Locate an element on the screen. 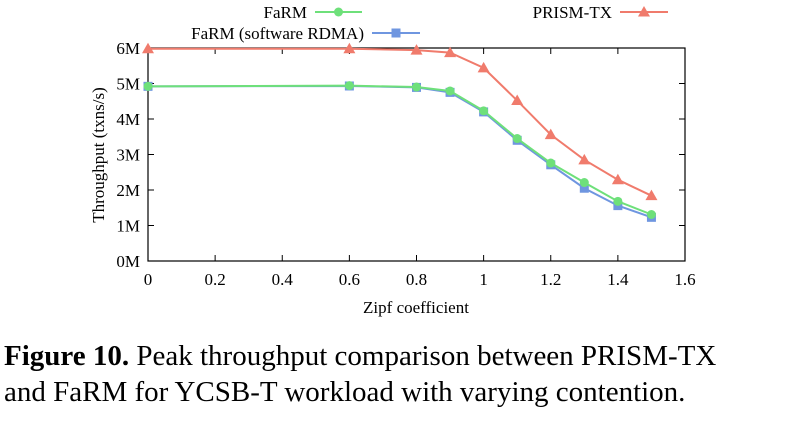  x-tick-label: 1.2 is located at coordinates (550, 279).